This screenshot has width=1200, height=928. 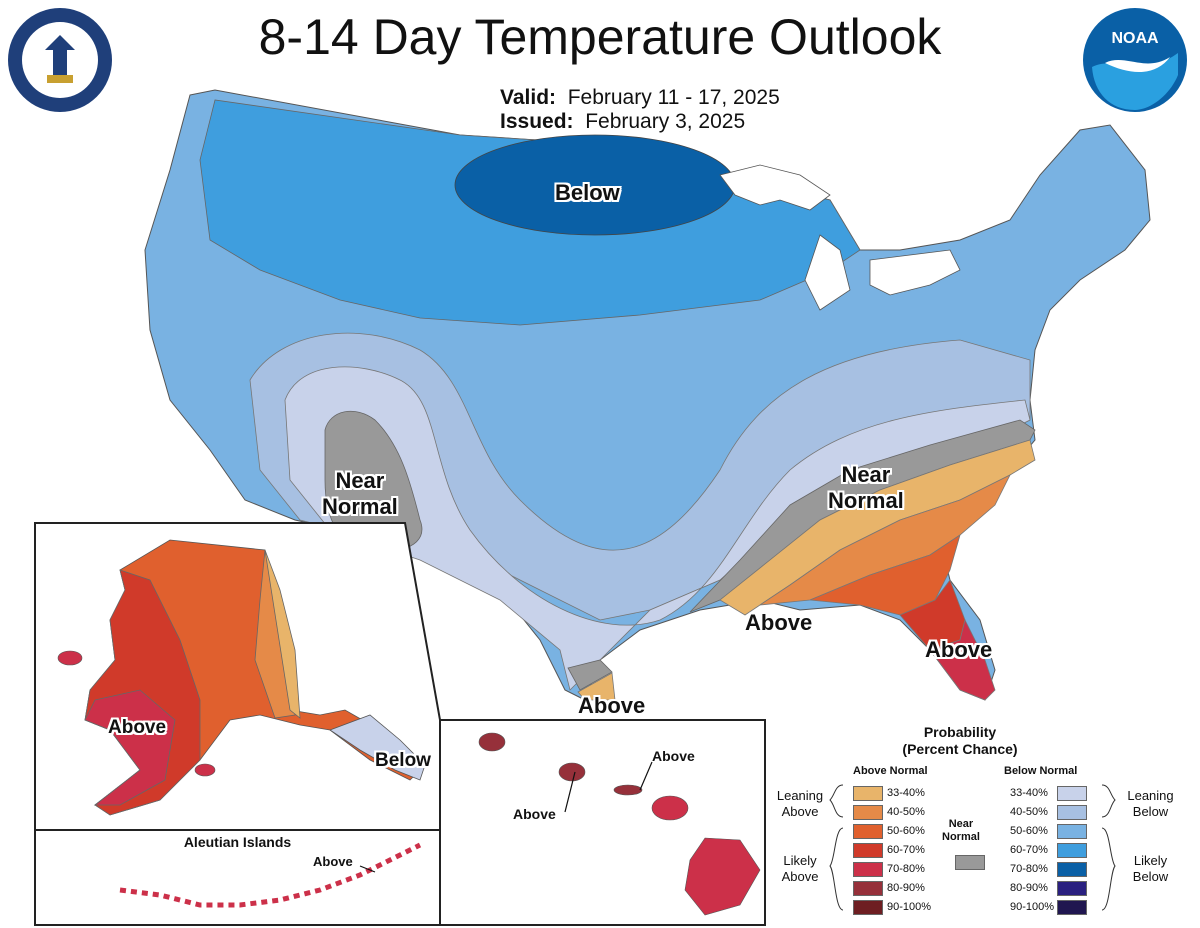 What do you see at coordinates (587, 192) in the screenshot?
I see `label-below-north: Below` at bounding box center [587, 192].